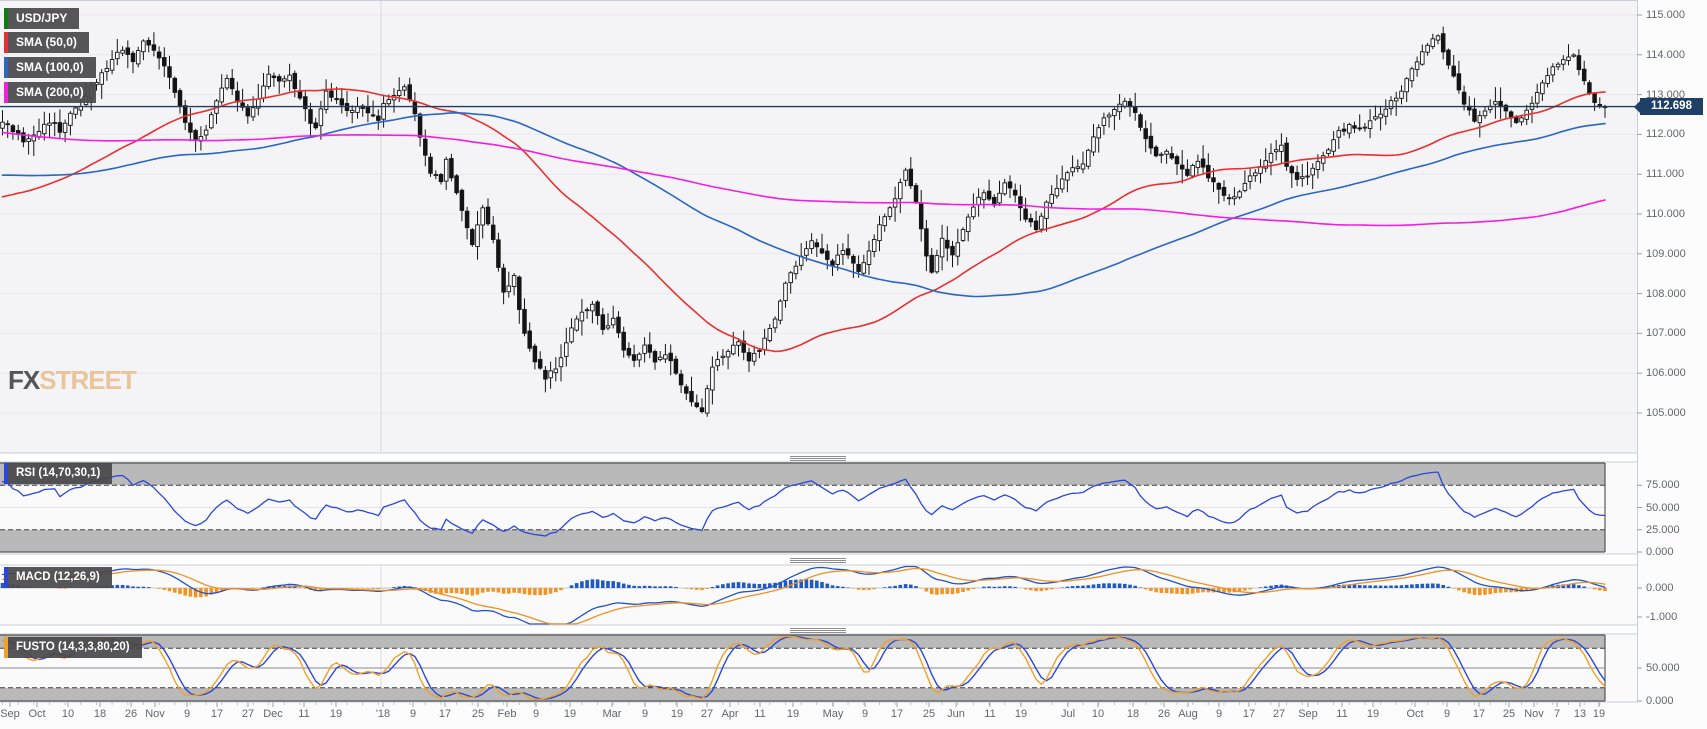 The image size is (1707, 729). Describe the element at coordinates (6, 577) in the screenshot. I see `macd-stripe-icon` at that location.